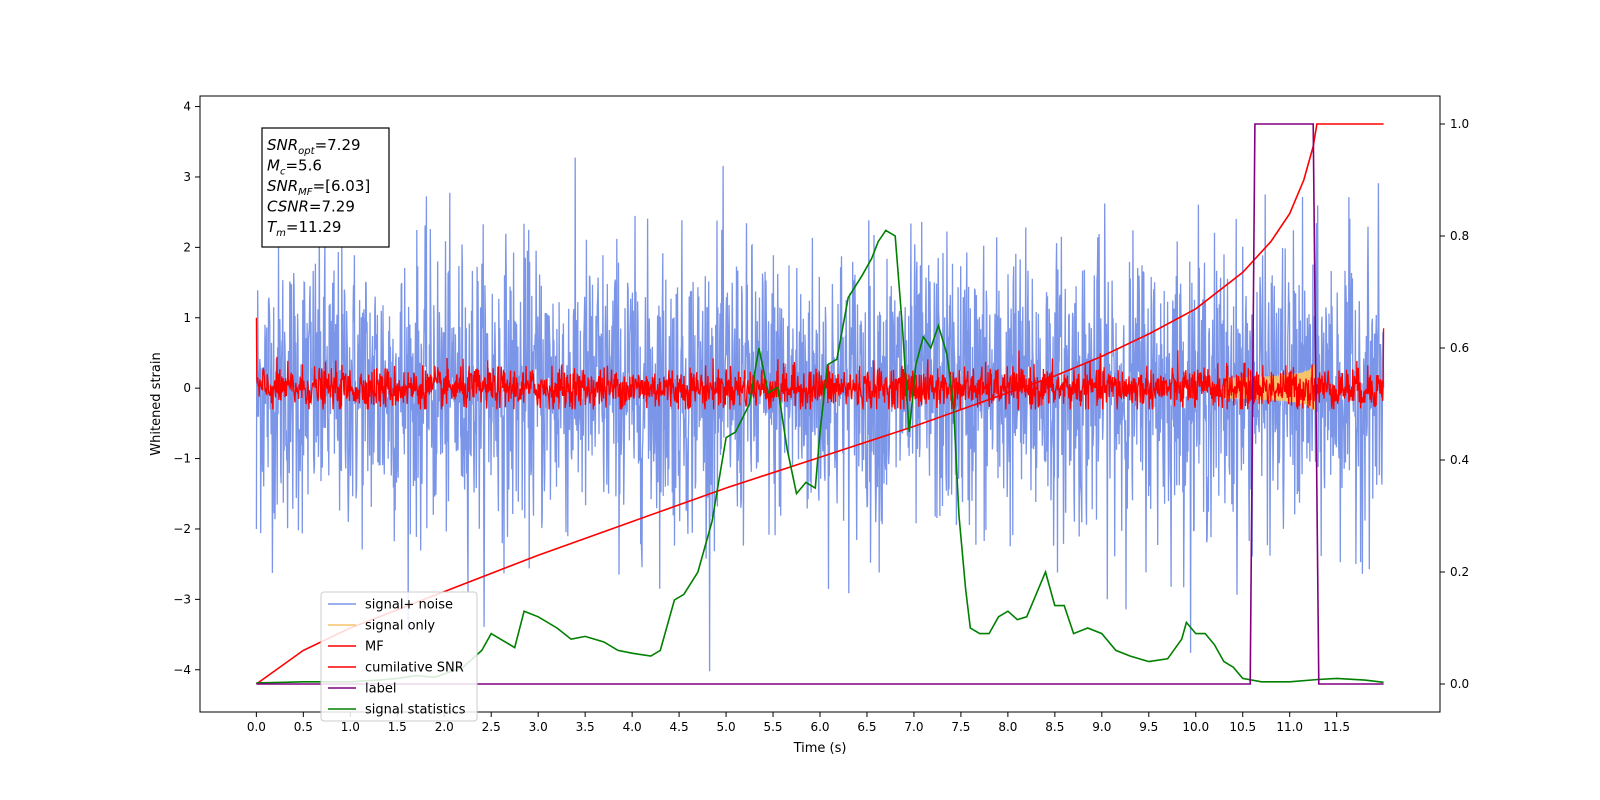  What do you see at coordinates (187, 107) in the screenshot?
I see `y-tick-label: 4` at bounding box center [187, 107].